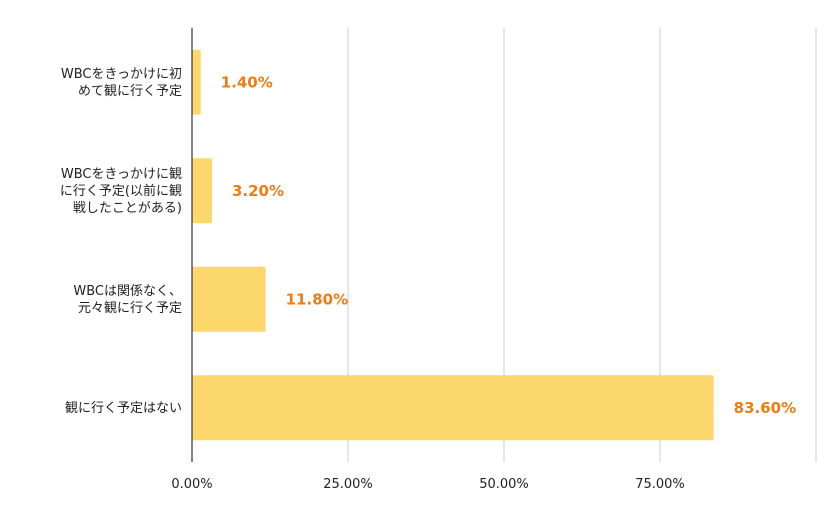 Image resolution: width=840 pixels, height=519 pixels. What do you see at coordinates (317, 299) in the screenshot?
I see `data-label: 11.80%` at bounding box center [317, 299].